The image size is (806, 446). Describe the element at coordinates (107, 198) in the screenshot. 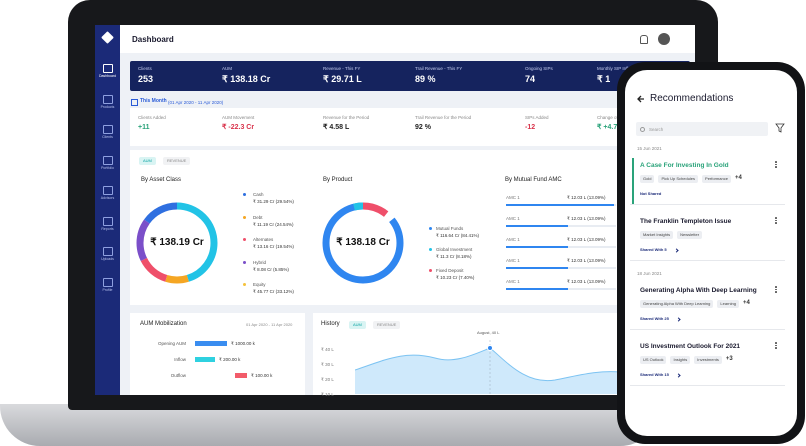

I see `nav-label: Advisors` at that location.